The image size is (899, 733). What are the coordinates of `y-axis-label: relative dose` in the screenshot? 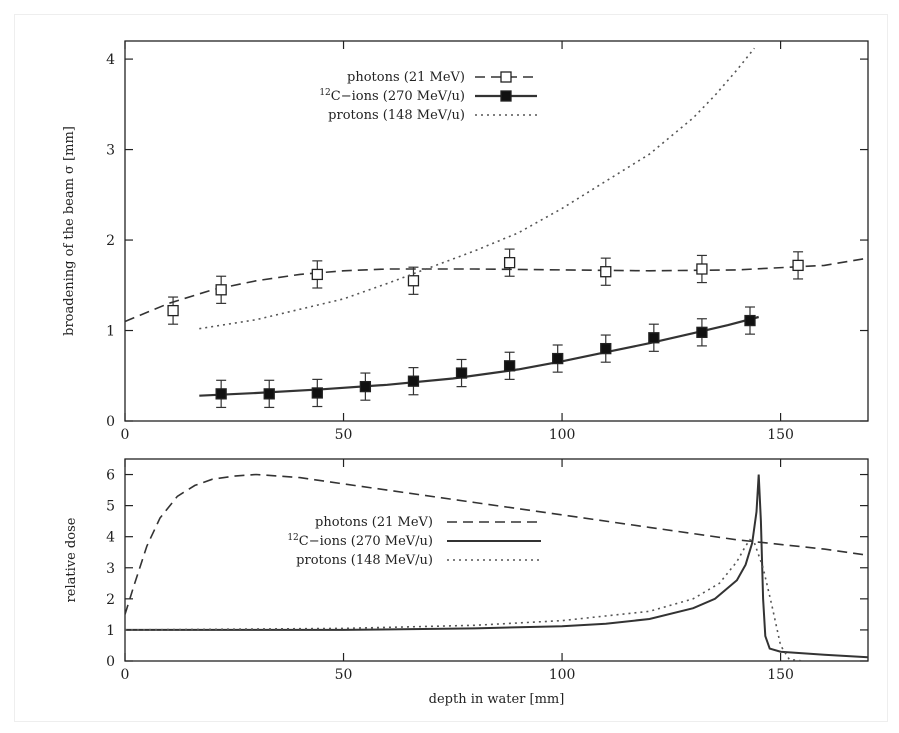 It's located at (71, 559).